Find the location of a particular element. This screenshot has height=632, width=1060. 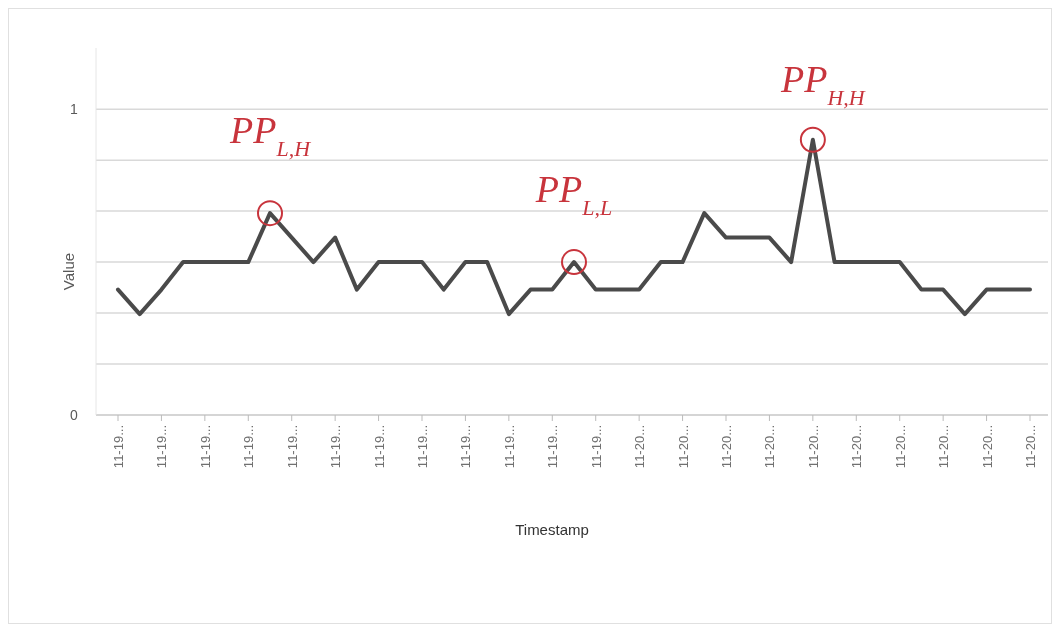

annotation: PP$_{L,L}$ is located at coordinates (573, 194).